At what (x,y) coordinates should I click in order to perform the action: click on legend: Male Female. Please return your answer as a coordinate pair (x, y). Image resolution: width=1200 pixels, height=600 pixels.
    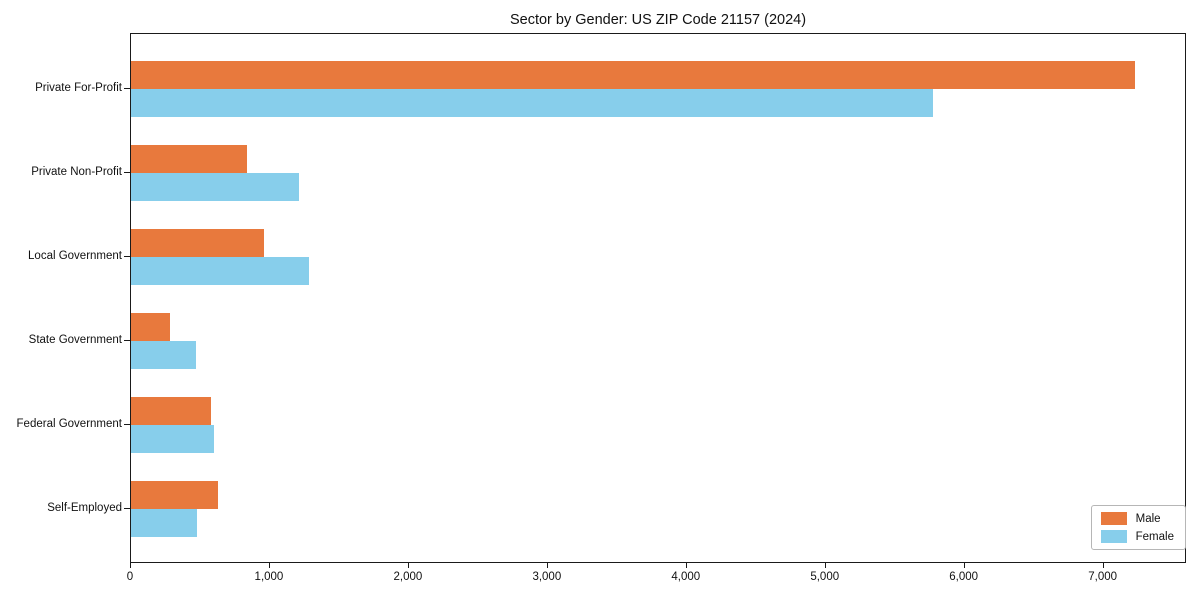
    Looking at the image, I should click on (1138, 527).